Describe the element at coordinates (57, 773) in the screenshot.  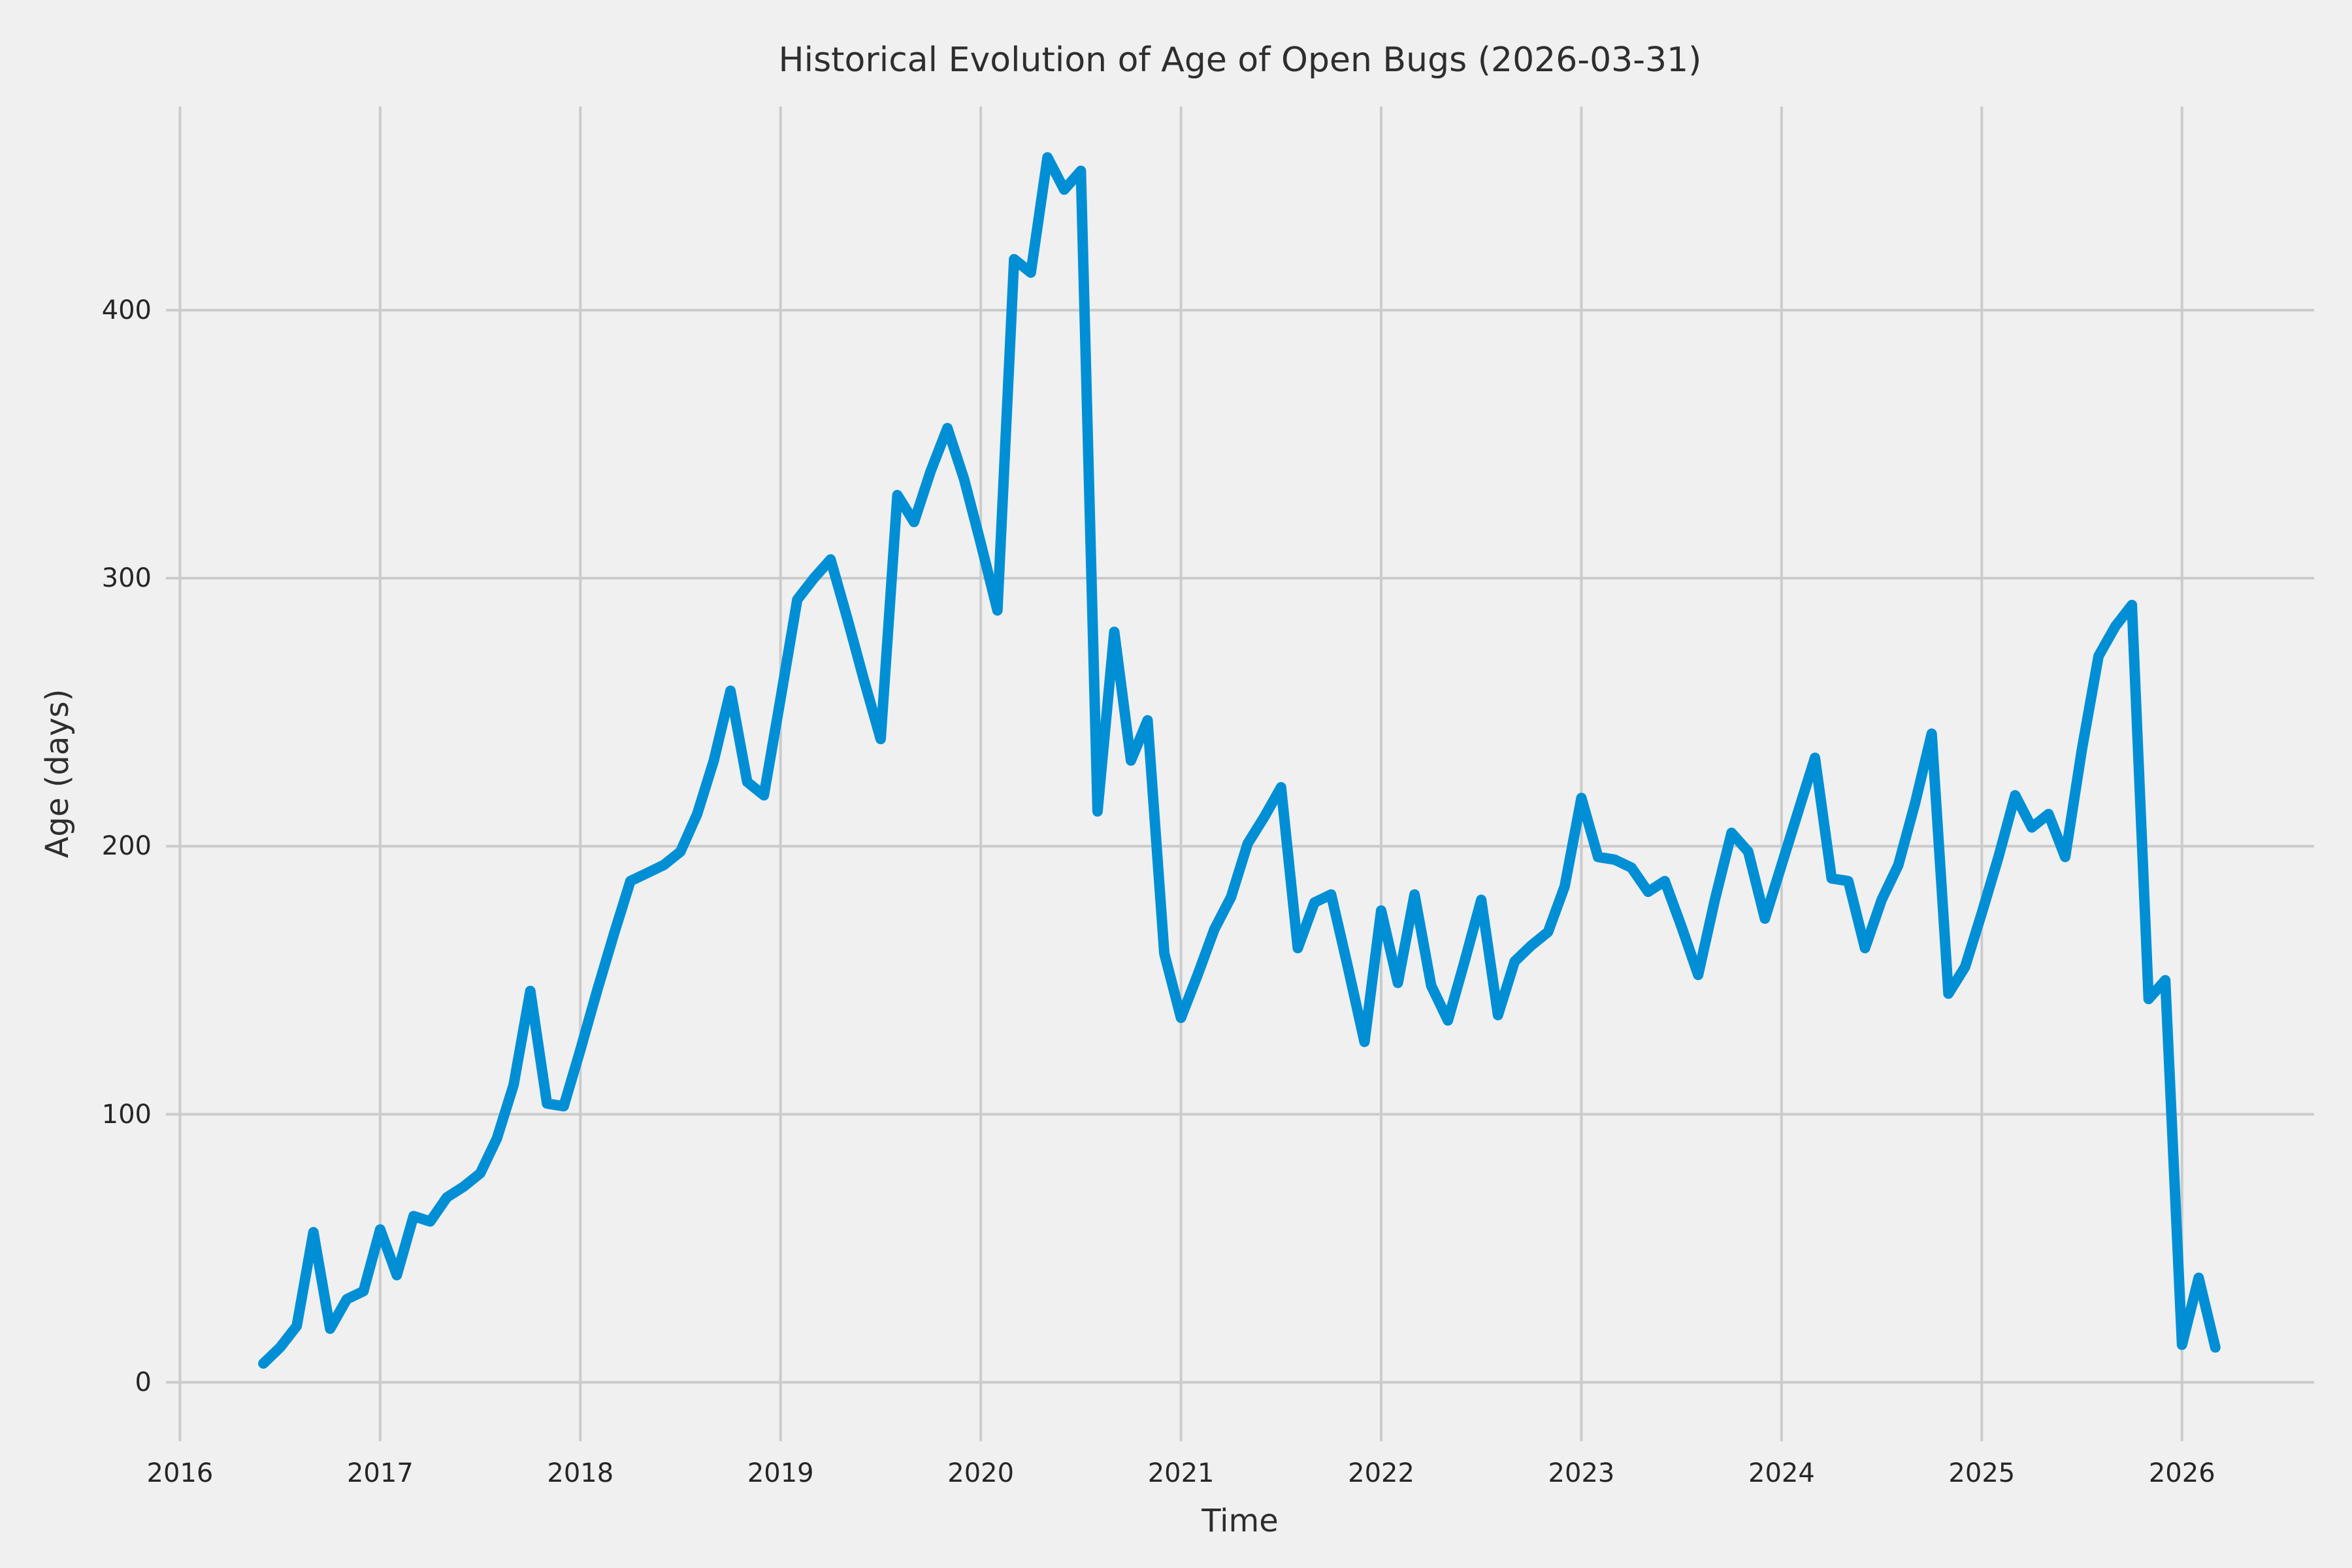
I see `y-axis-label: Age (days)` at that location.